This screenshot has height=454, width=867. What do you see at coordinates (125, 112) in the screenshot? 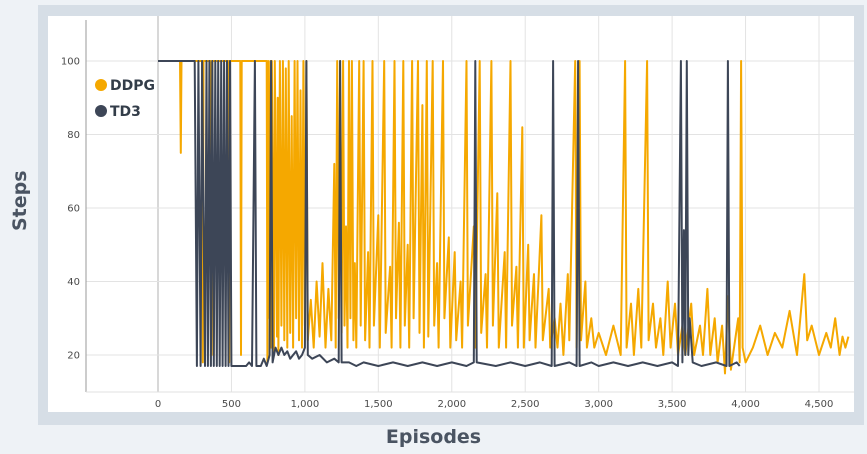
I see `legend-label-td3: TD3` at bounding box center [125, 112].